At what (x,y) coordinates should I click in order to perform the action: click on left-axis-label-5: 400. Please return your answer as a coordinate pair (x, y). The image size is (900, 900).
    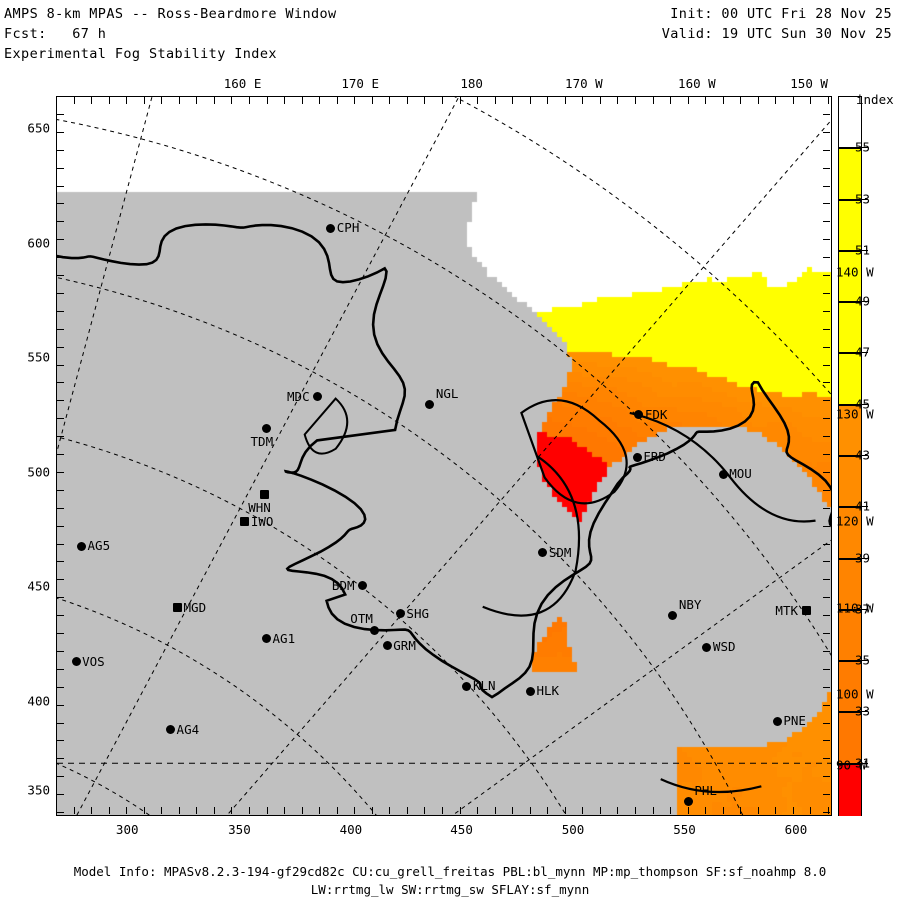
    Looking at the image, I should click on (38, 701).